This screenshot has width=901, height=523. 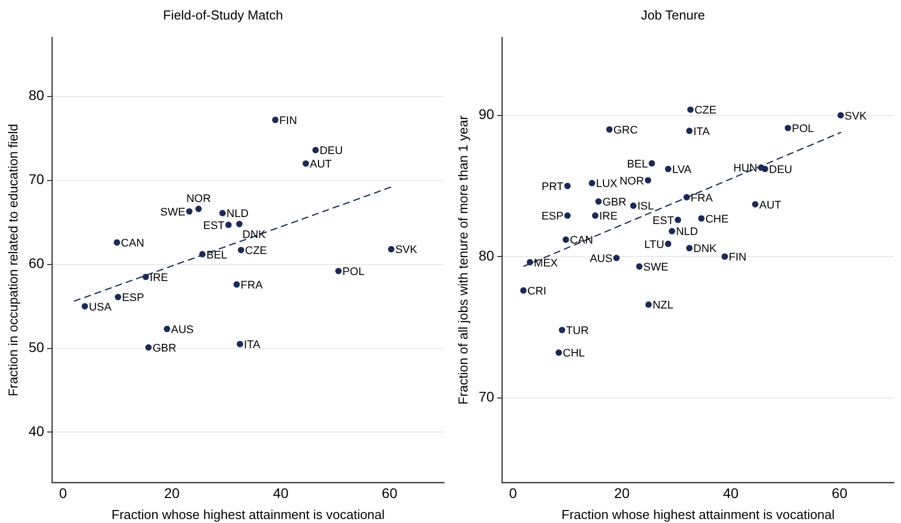 What do you see at coordinates (682, 170) in the screenshot?
I see `data-label: LVA` at bounding box center [682, 170].